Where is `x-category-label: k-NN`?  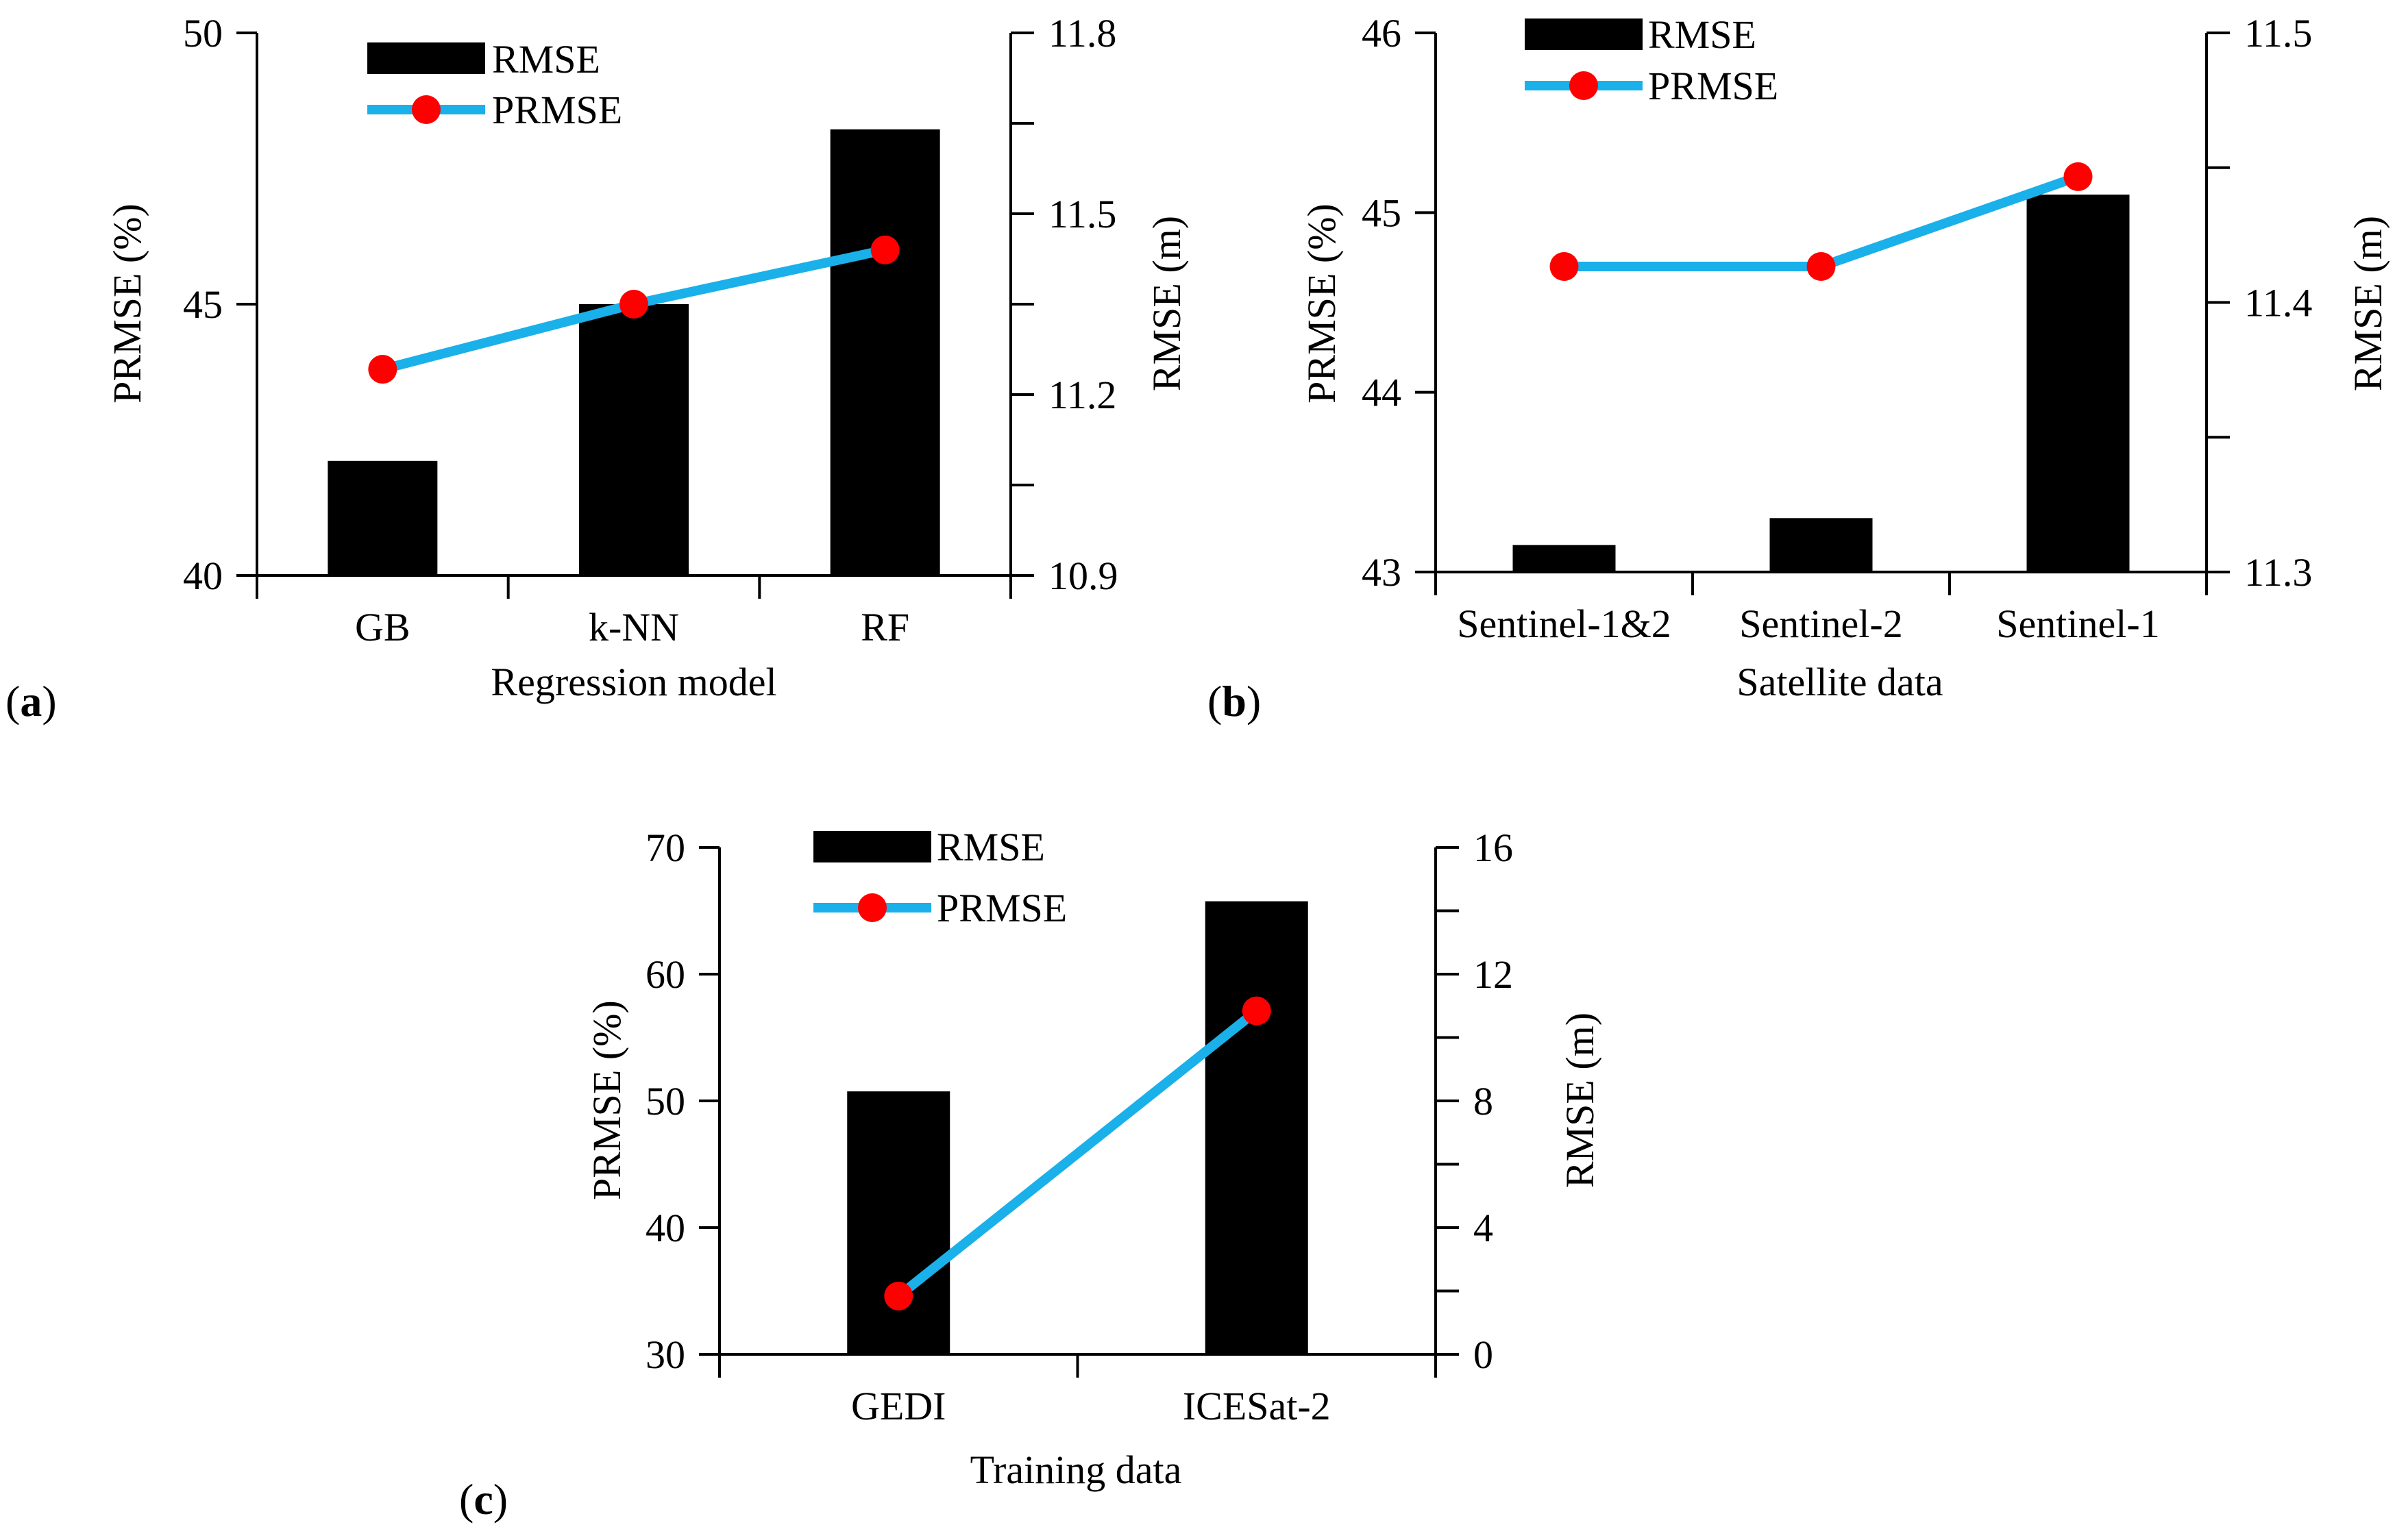 x-category-label: k-NN is located at coordinates (634, 627).